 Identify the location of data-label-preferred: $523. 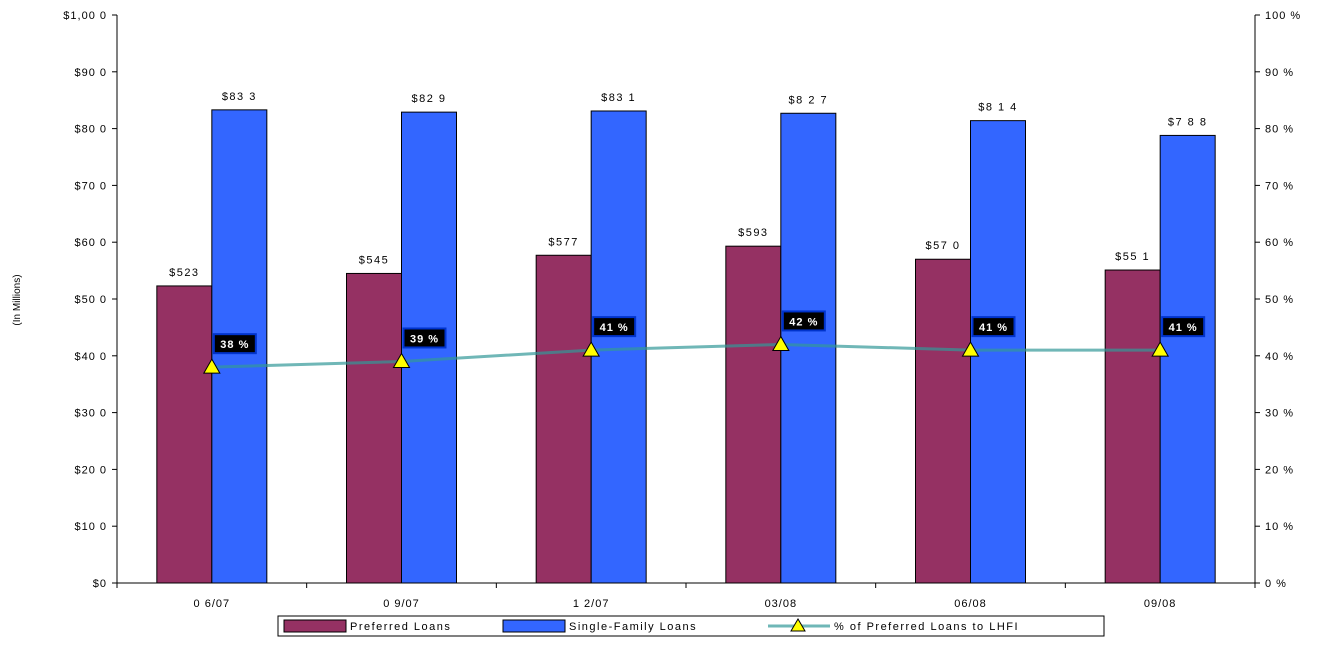
(184, 273).